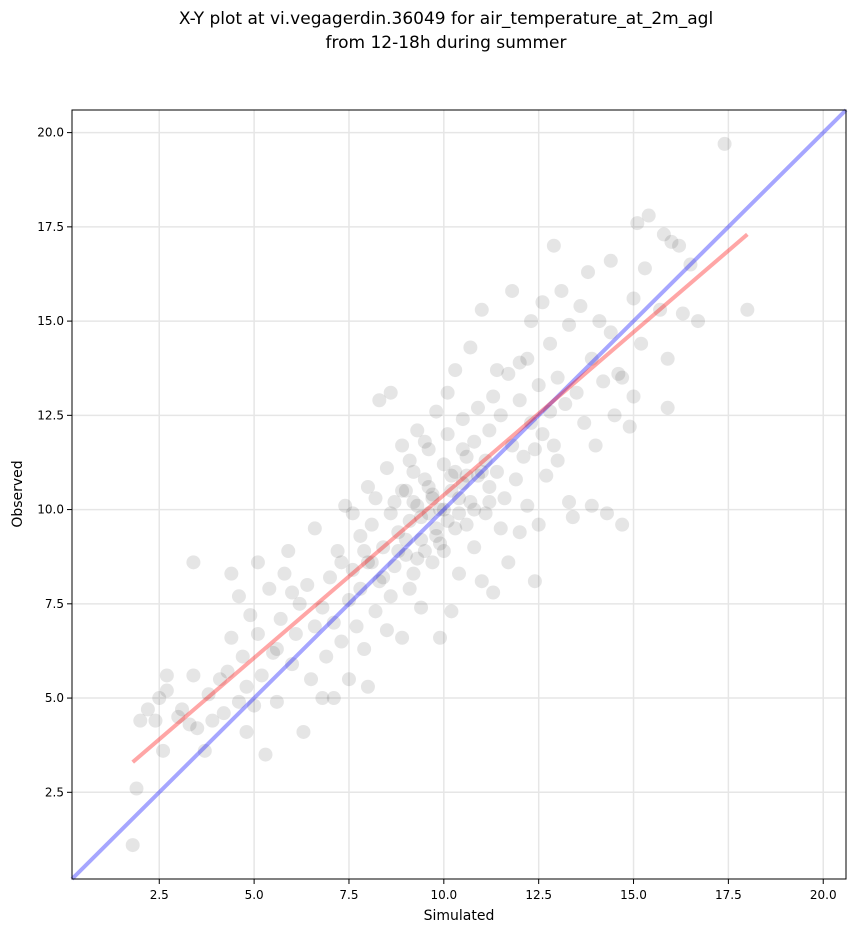  I want to click on y-axis-label: Observed, so click(18, 493).